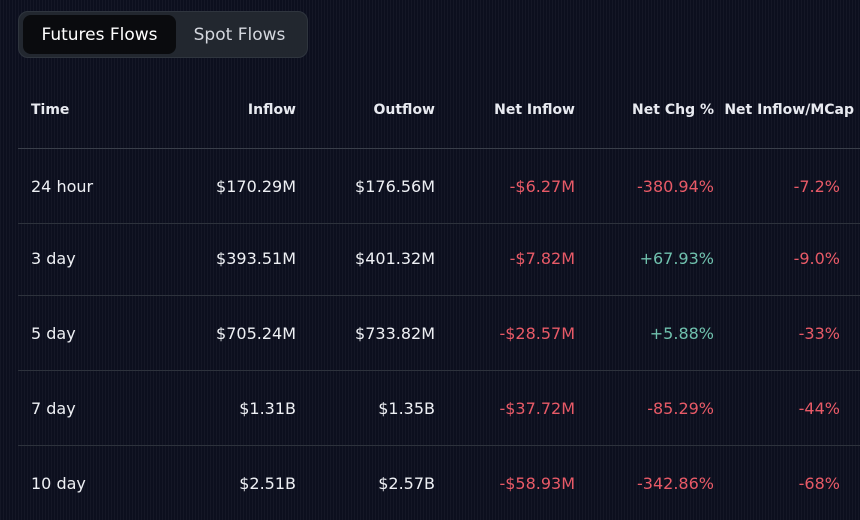  What do you see at coordinates (816, 186) in the screenshot?
I see `cell-net-inflow-mcap: -7.2%` at bounding box center [816, 186].